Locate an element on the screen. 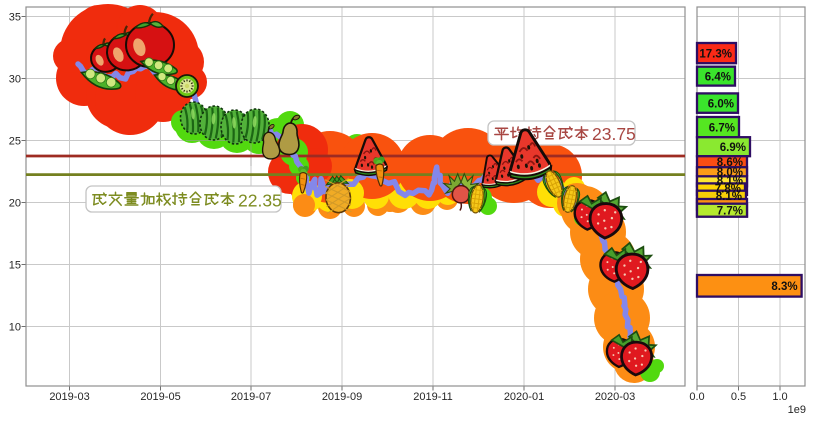 The image size is (813, 427). svg-text: 6.9% is located at coordinates (733, 148).